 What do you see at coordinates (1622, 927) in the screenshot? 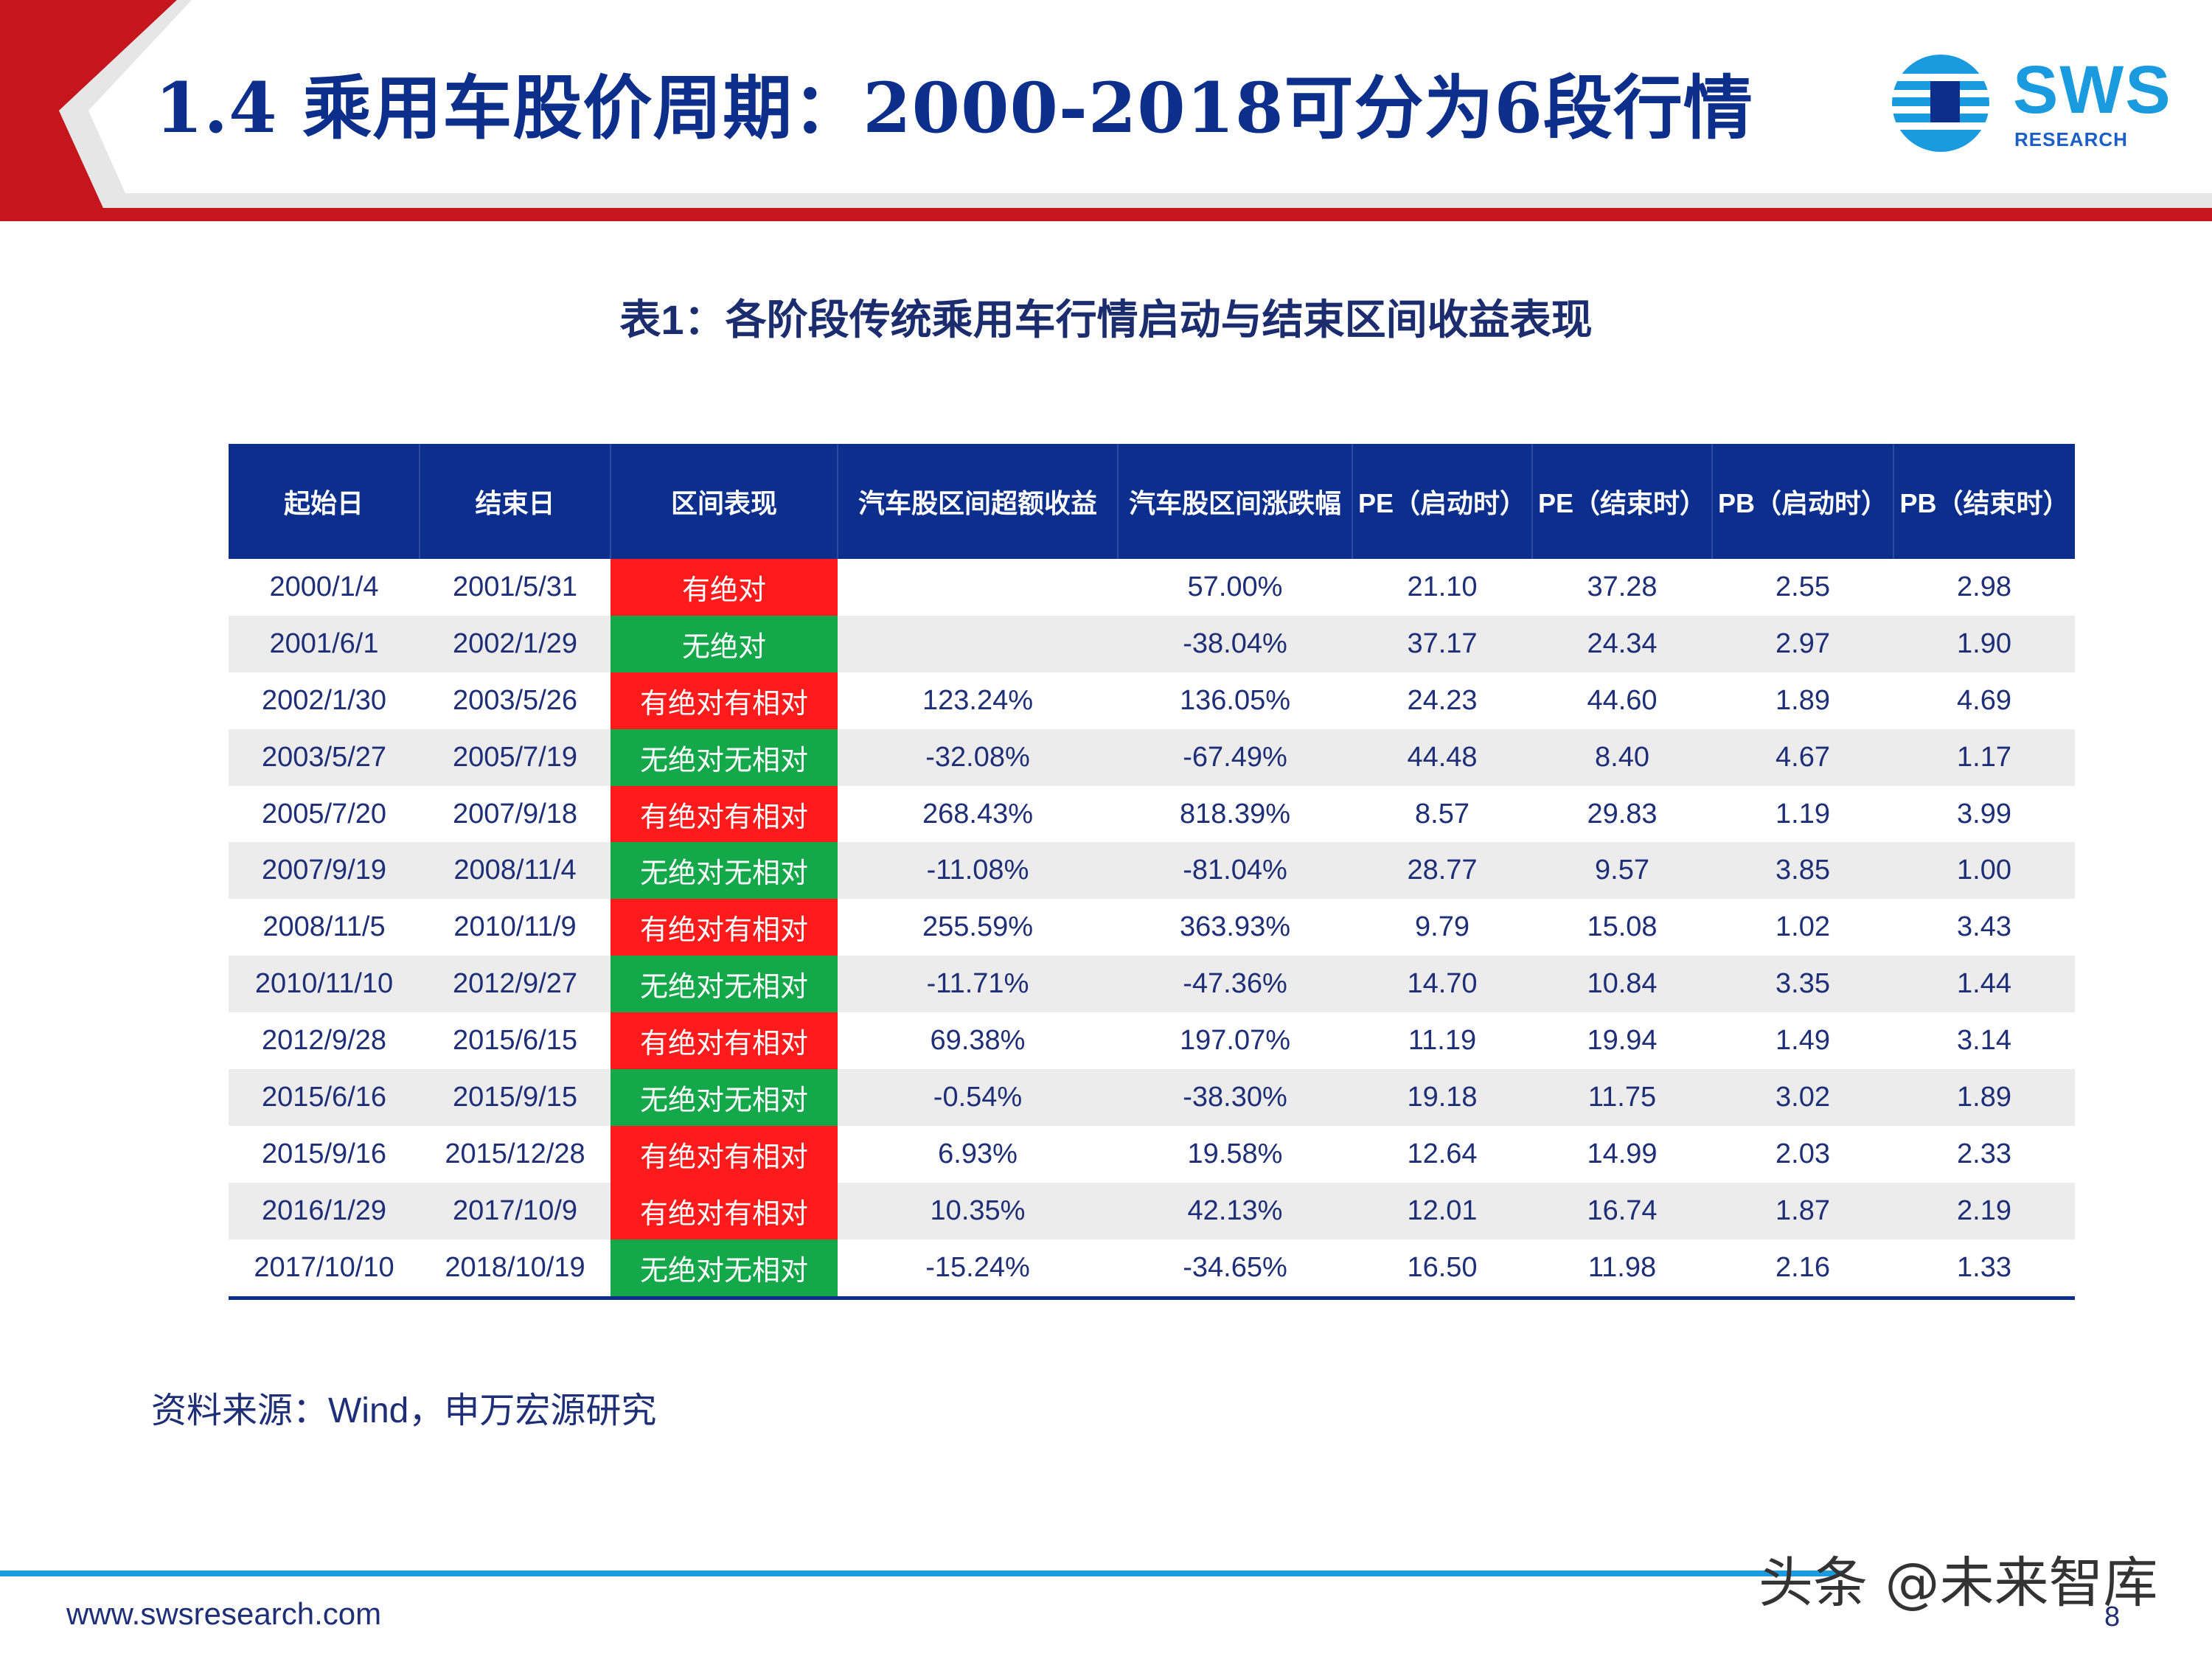
I see `pe-end-cell: 15.08` at bounding box center [1622, 927].